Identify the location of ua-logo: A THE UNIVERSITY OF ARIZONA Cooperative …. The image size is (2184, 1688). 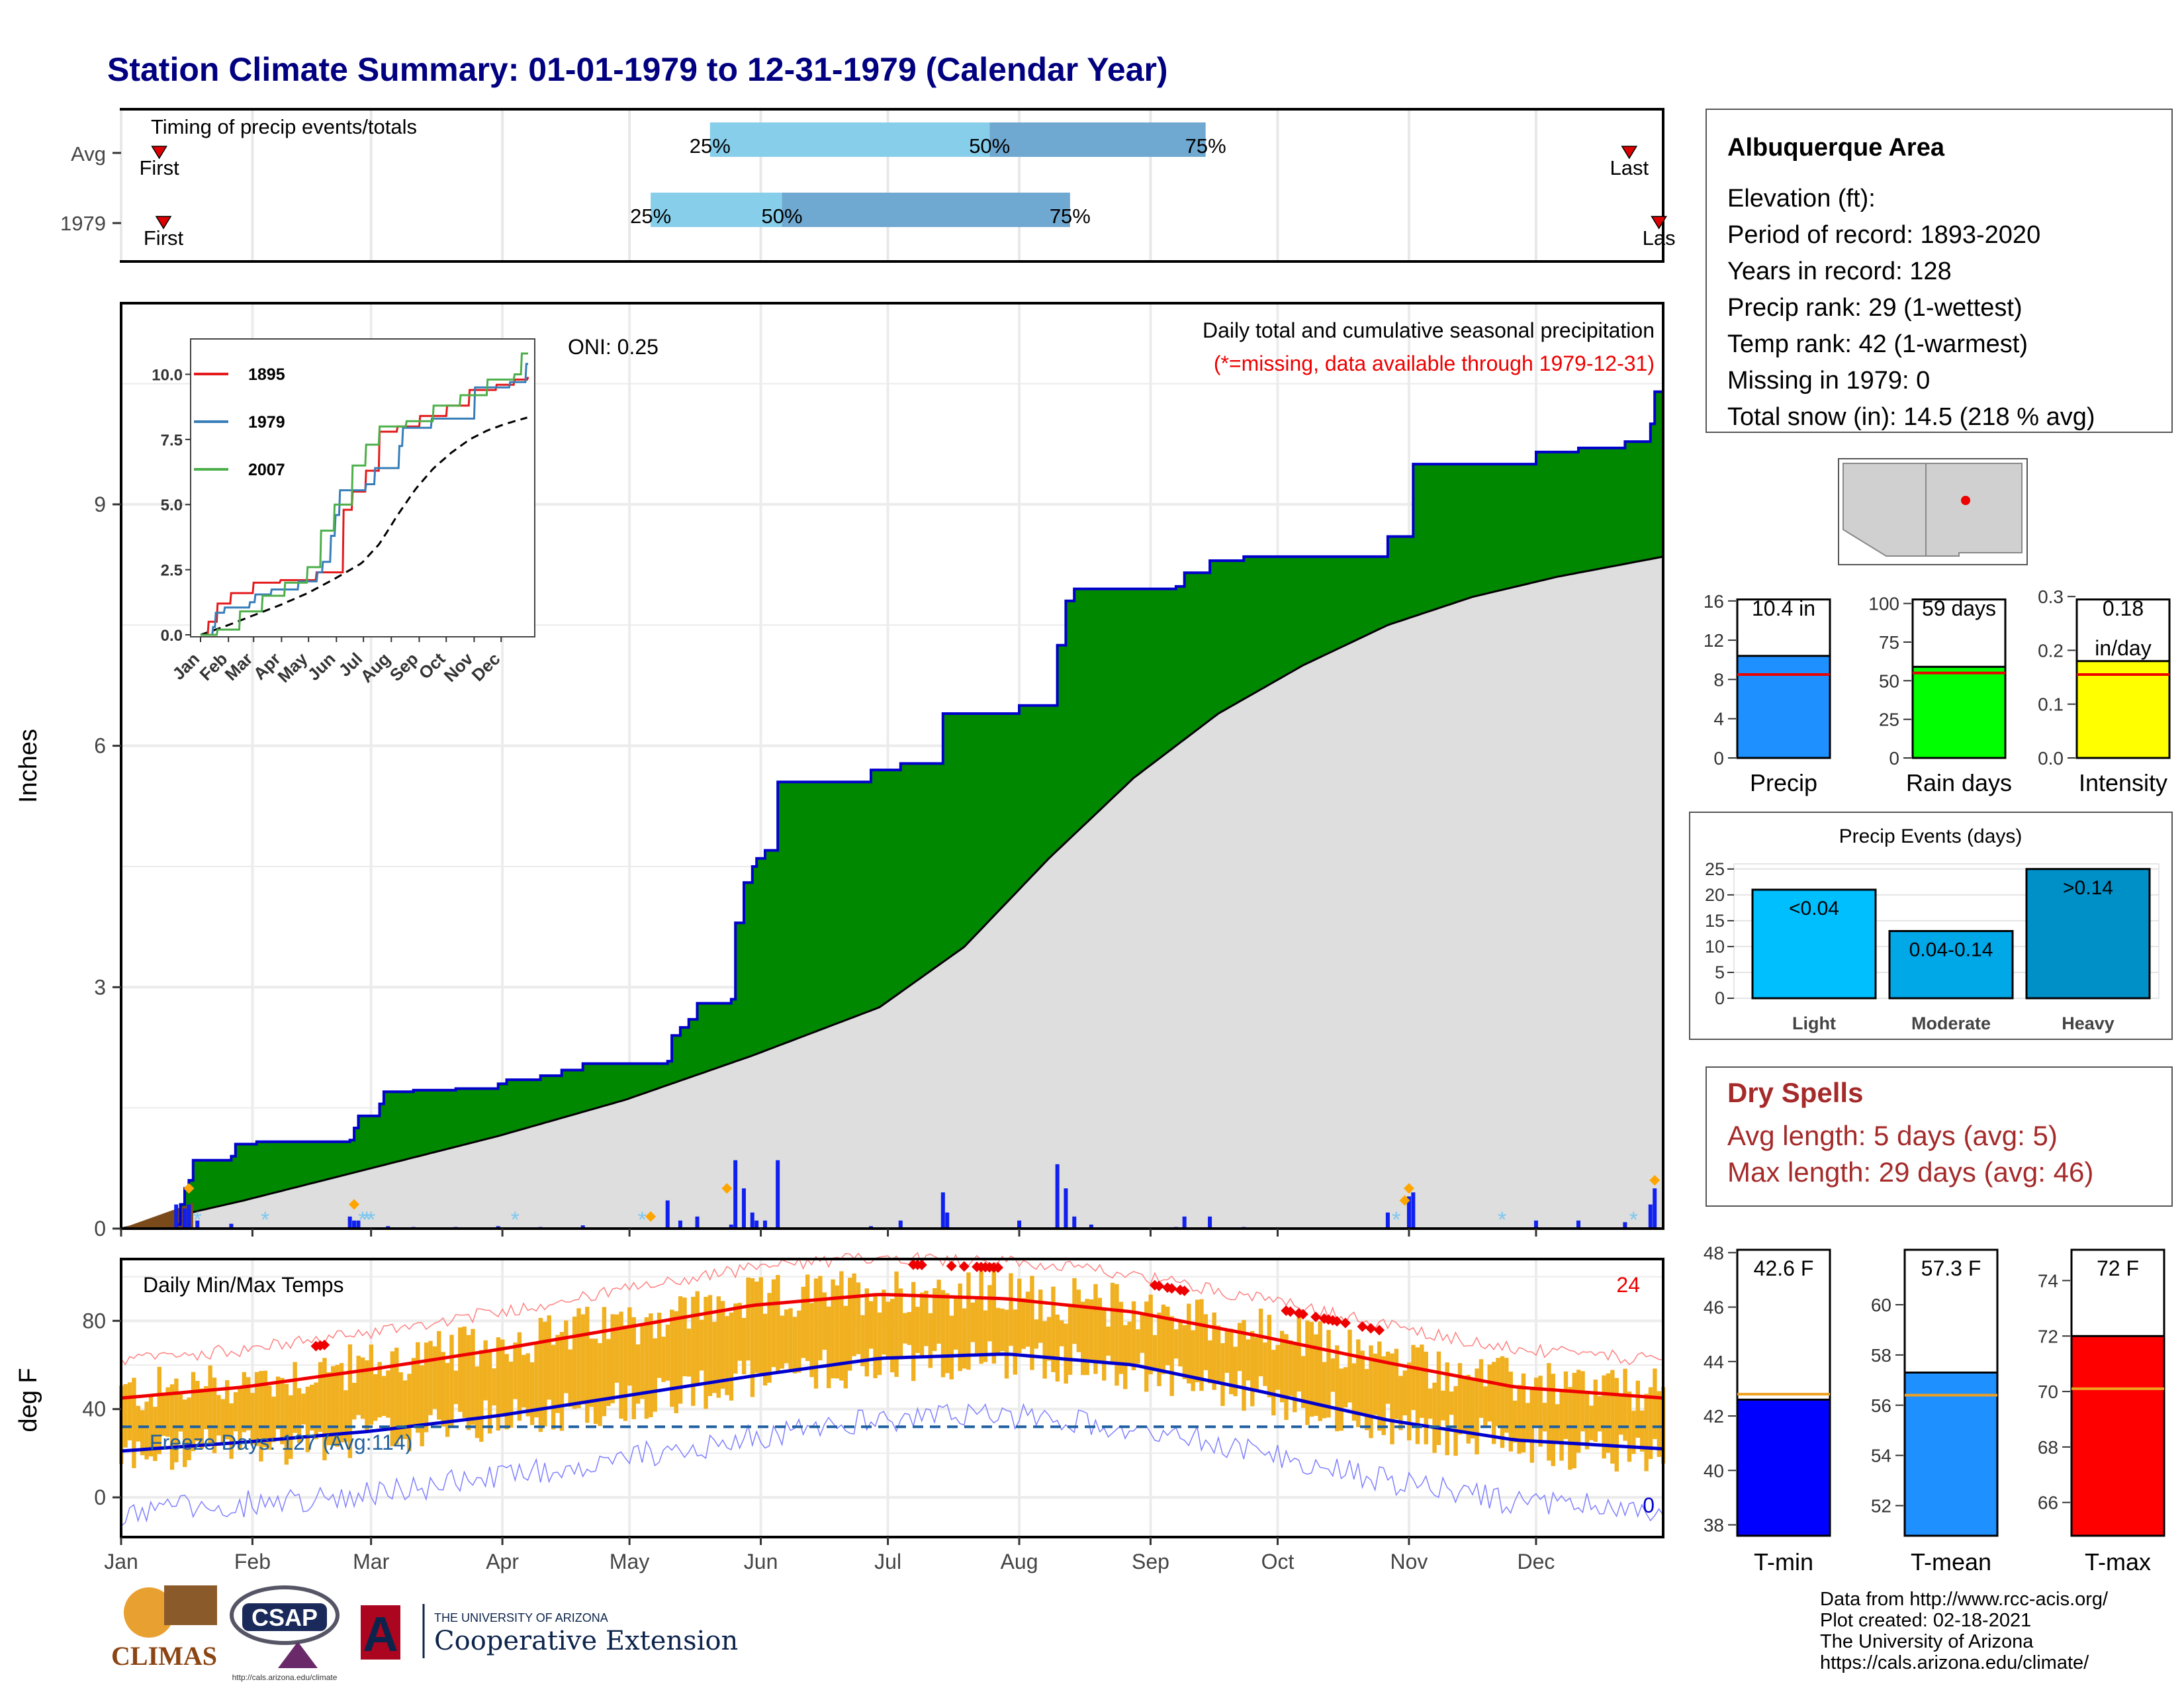
(549, 1633).